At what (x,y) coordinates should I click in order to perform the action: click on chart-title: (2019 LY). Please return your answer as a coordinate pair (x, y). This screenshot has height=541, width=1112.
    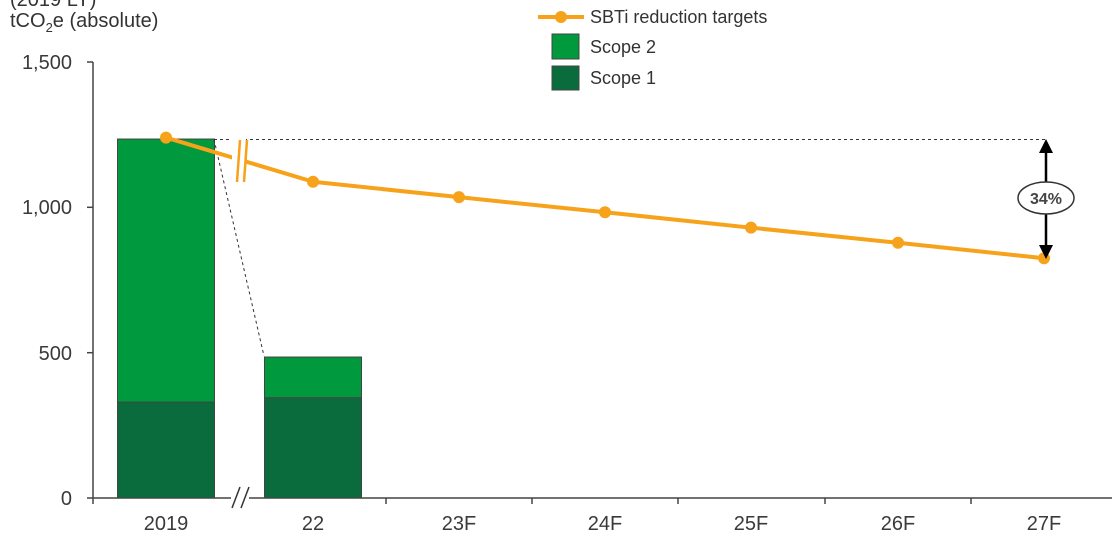
    Looking at the image, I should click on (53, 5).